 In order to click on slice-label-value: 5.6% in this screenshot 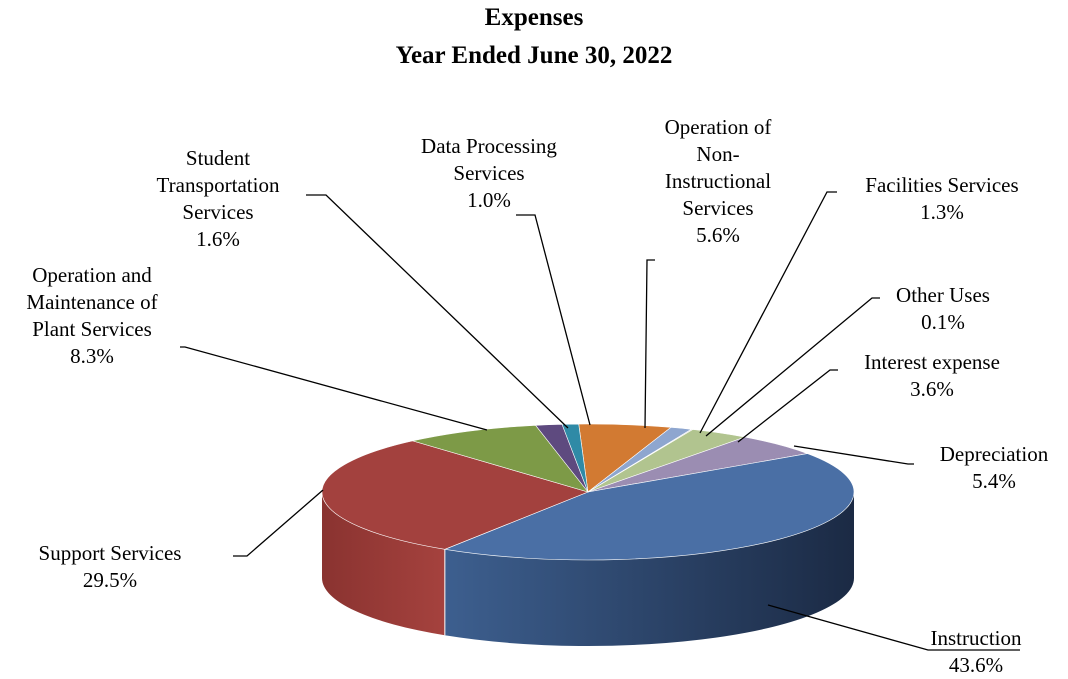, I will do `click(718, 235)`.